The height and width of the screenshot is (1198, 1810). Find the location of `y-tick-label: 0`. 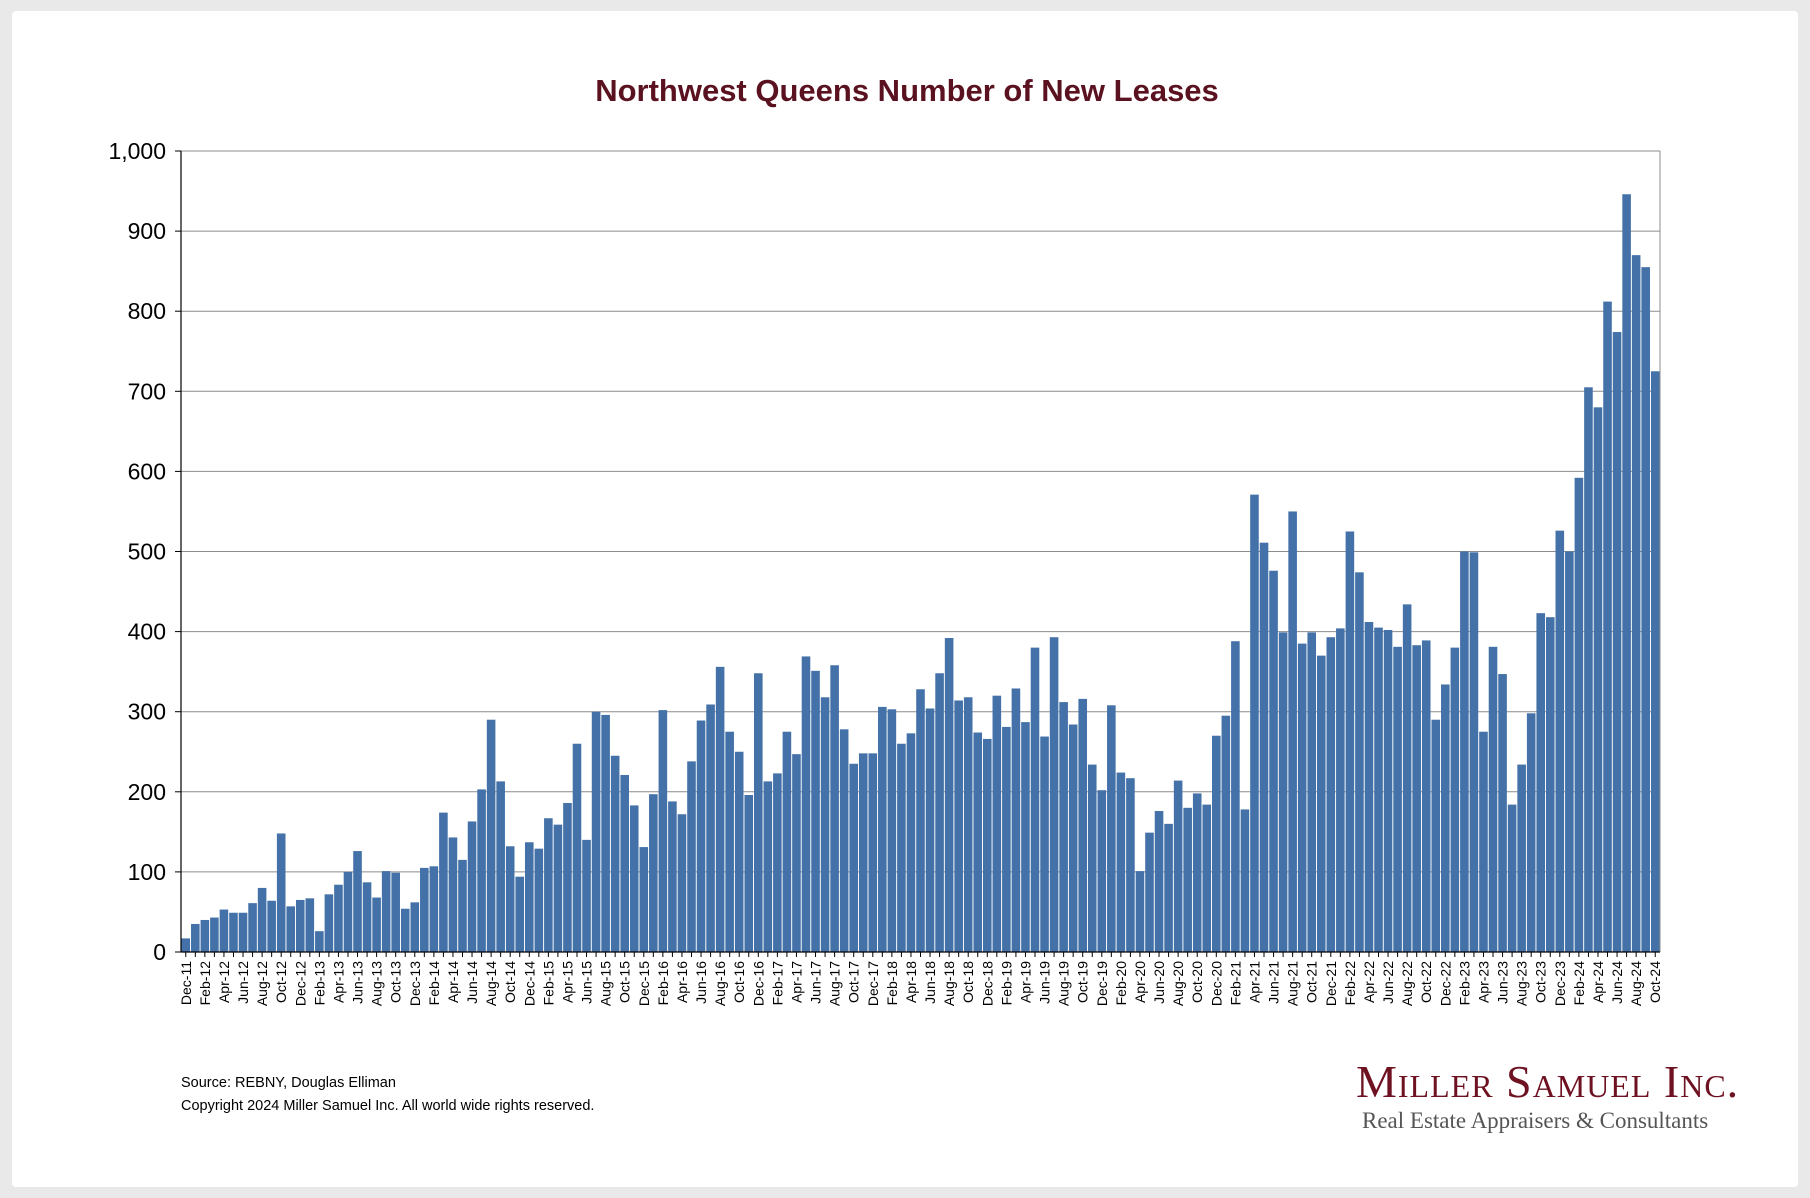

y-tick-label: 0 is located at coordinates (159, 952).